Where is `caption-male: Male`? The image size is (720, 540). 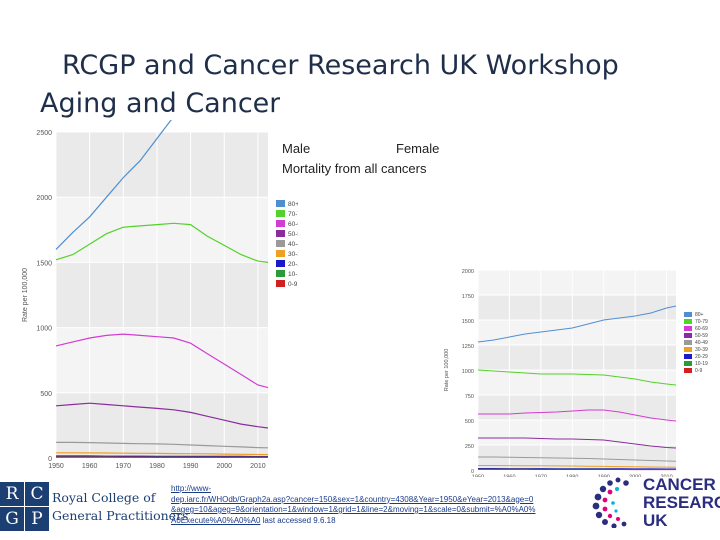
caption-male: Male is located at coordinates (296, 148).